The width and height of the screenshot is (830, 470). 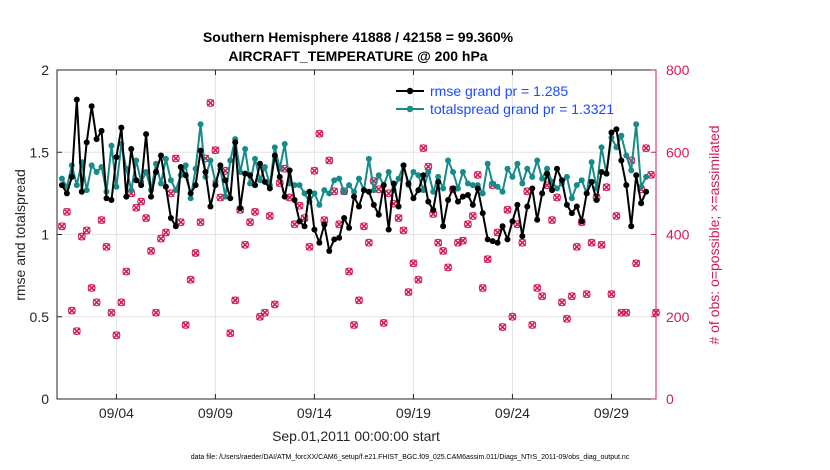 I want to click on x-tick-label: 09/04, so click(x=116, y=413).